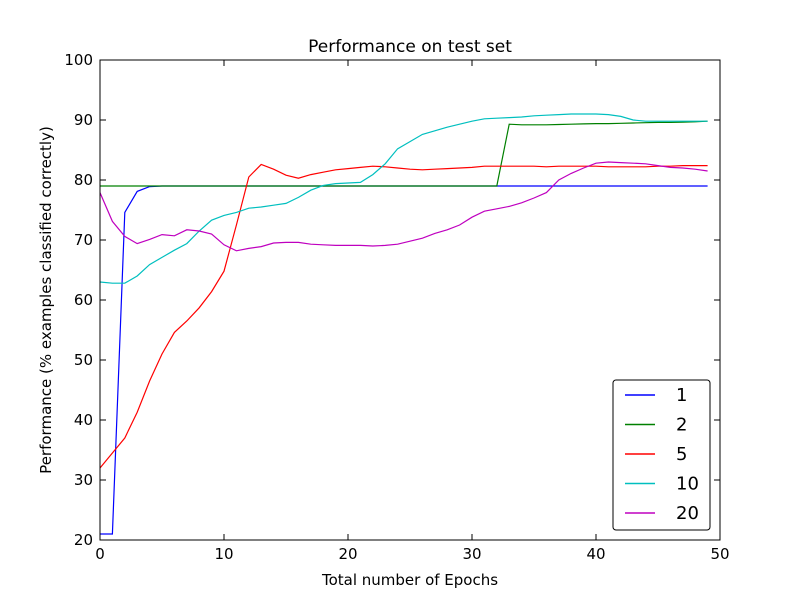  I want to click on y-tick-label: 40, so click(83, 420).